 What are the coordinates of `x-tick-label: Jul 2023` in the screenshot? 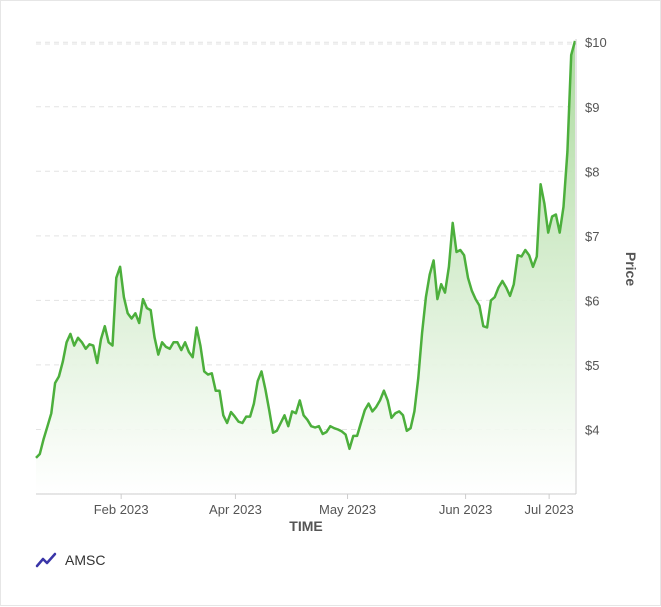 It's located at (549, 509).